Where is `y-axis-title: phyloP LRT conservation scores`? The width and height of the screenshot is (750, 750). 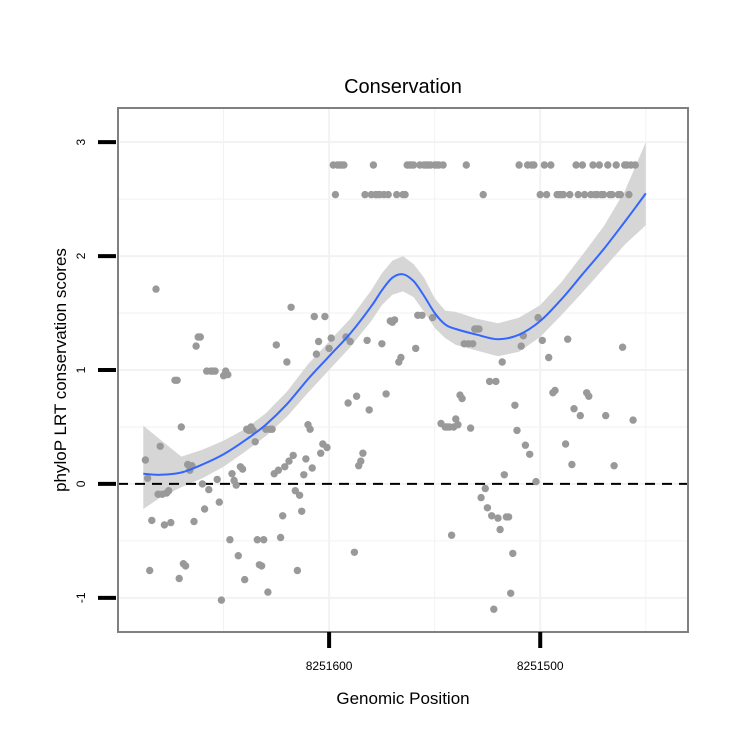
y-axis-title: phyloP LRT conservation scores is located at coordinates (60, 370).